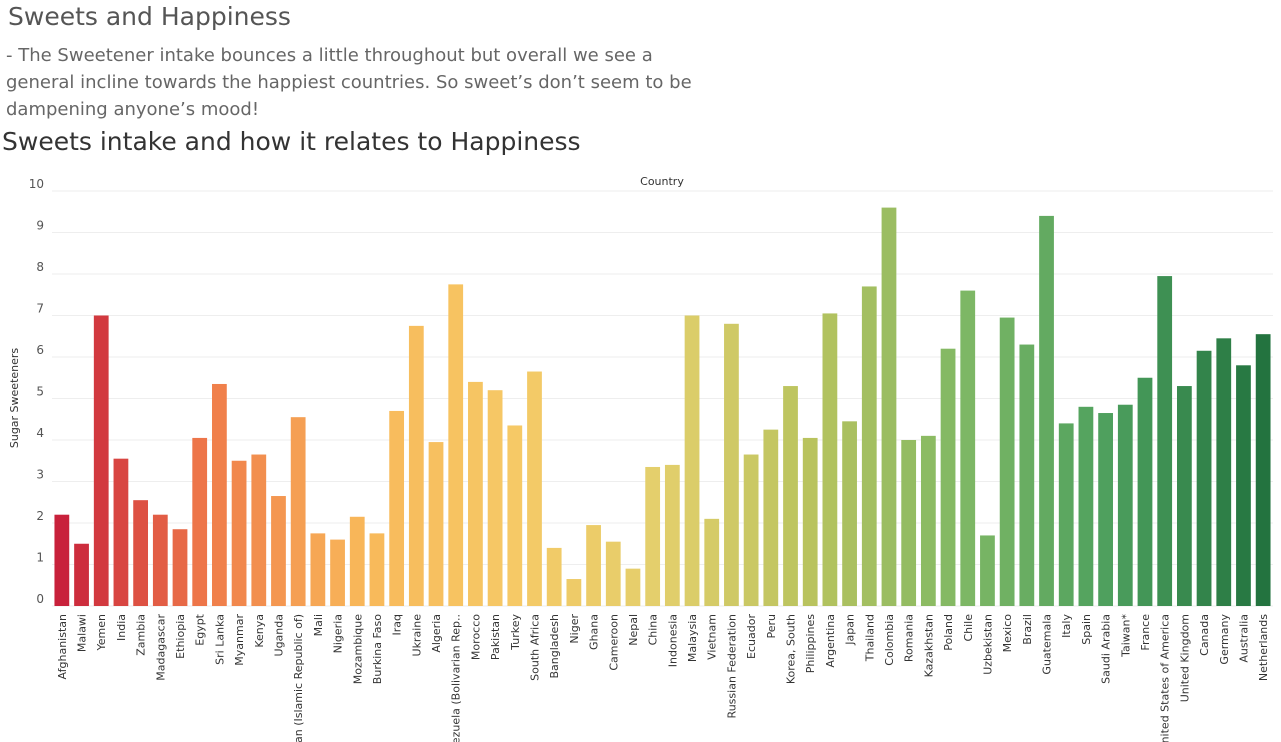 This screenshot has width=1281, height=742. I want to click on x-tick-label: Sri Lanka, so click(219, 639).